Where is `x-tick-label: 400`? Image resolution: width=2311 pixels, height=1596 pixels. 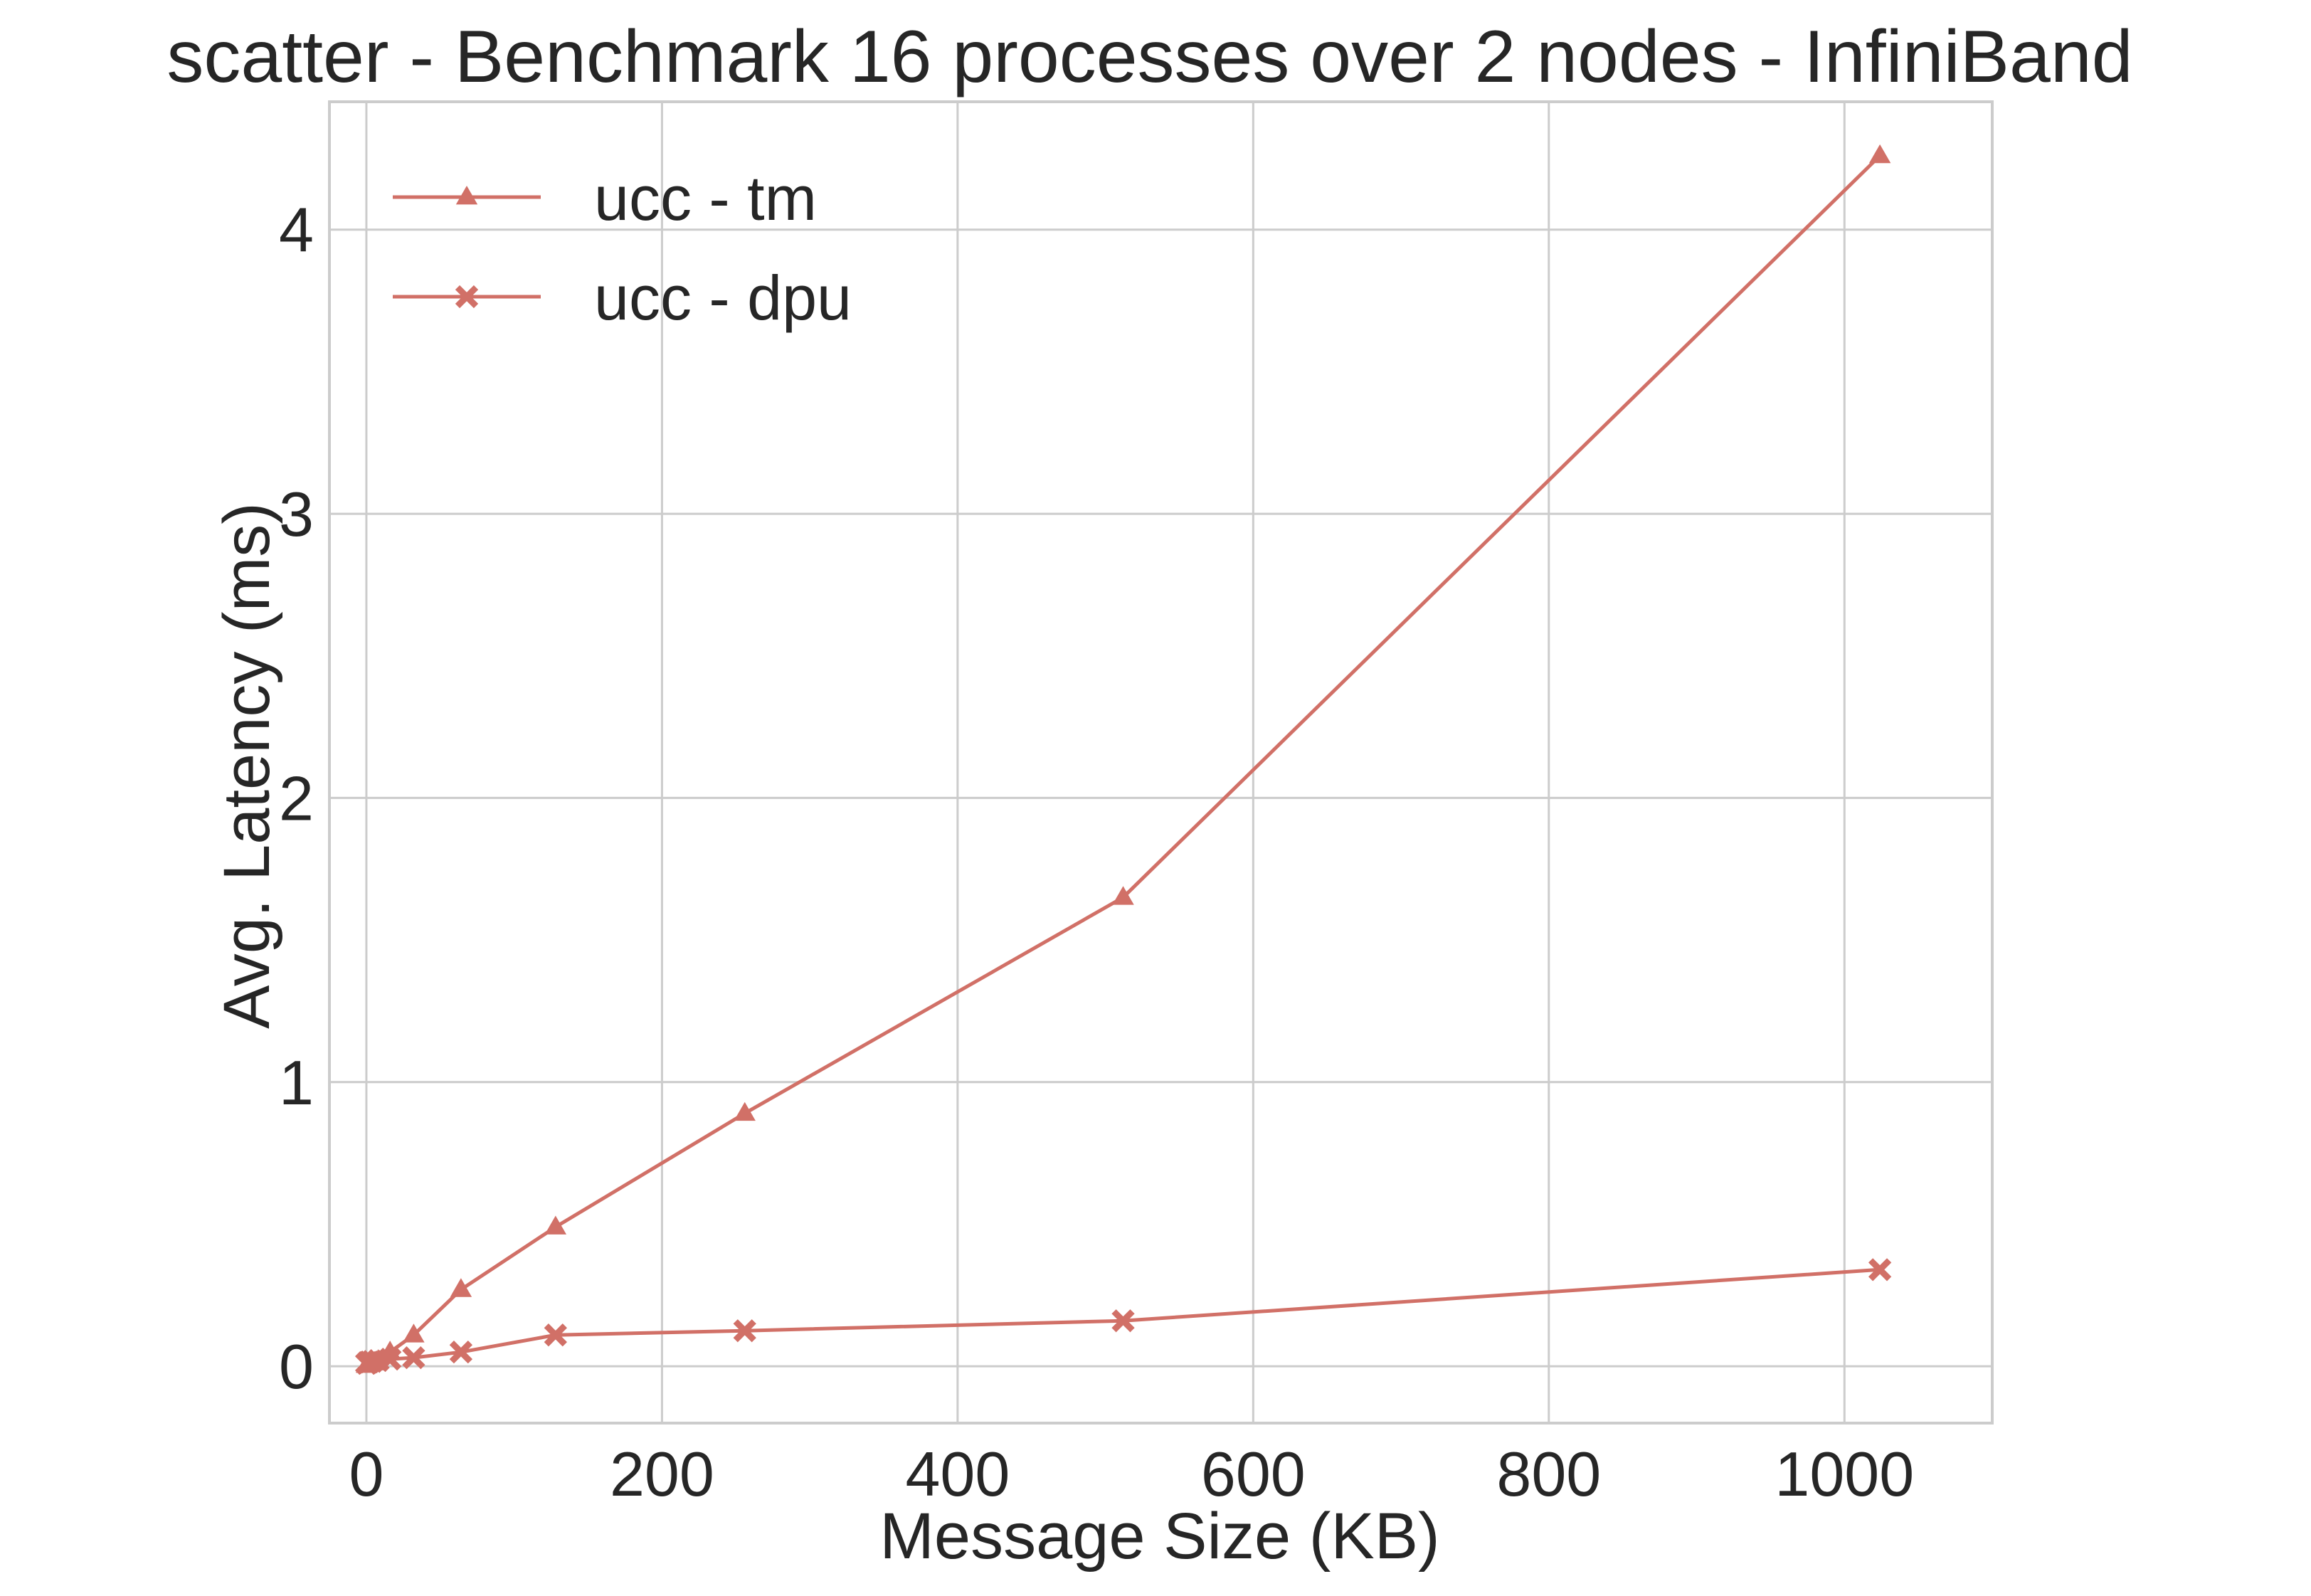 x-tick-label: 400 is located at coordinates (957, 1474).